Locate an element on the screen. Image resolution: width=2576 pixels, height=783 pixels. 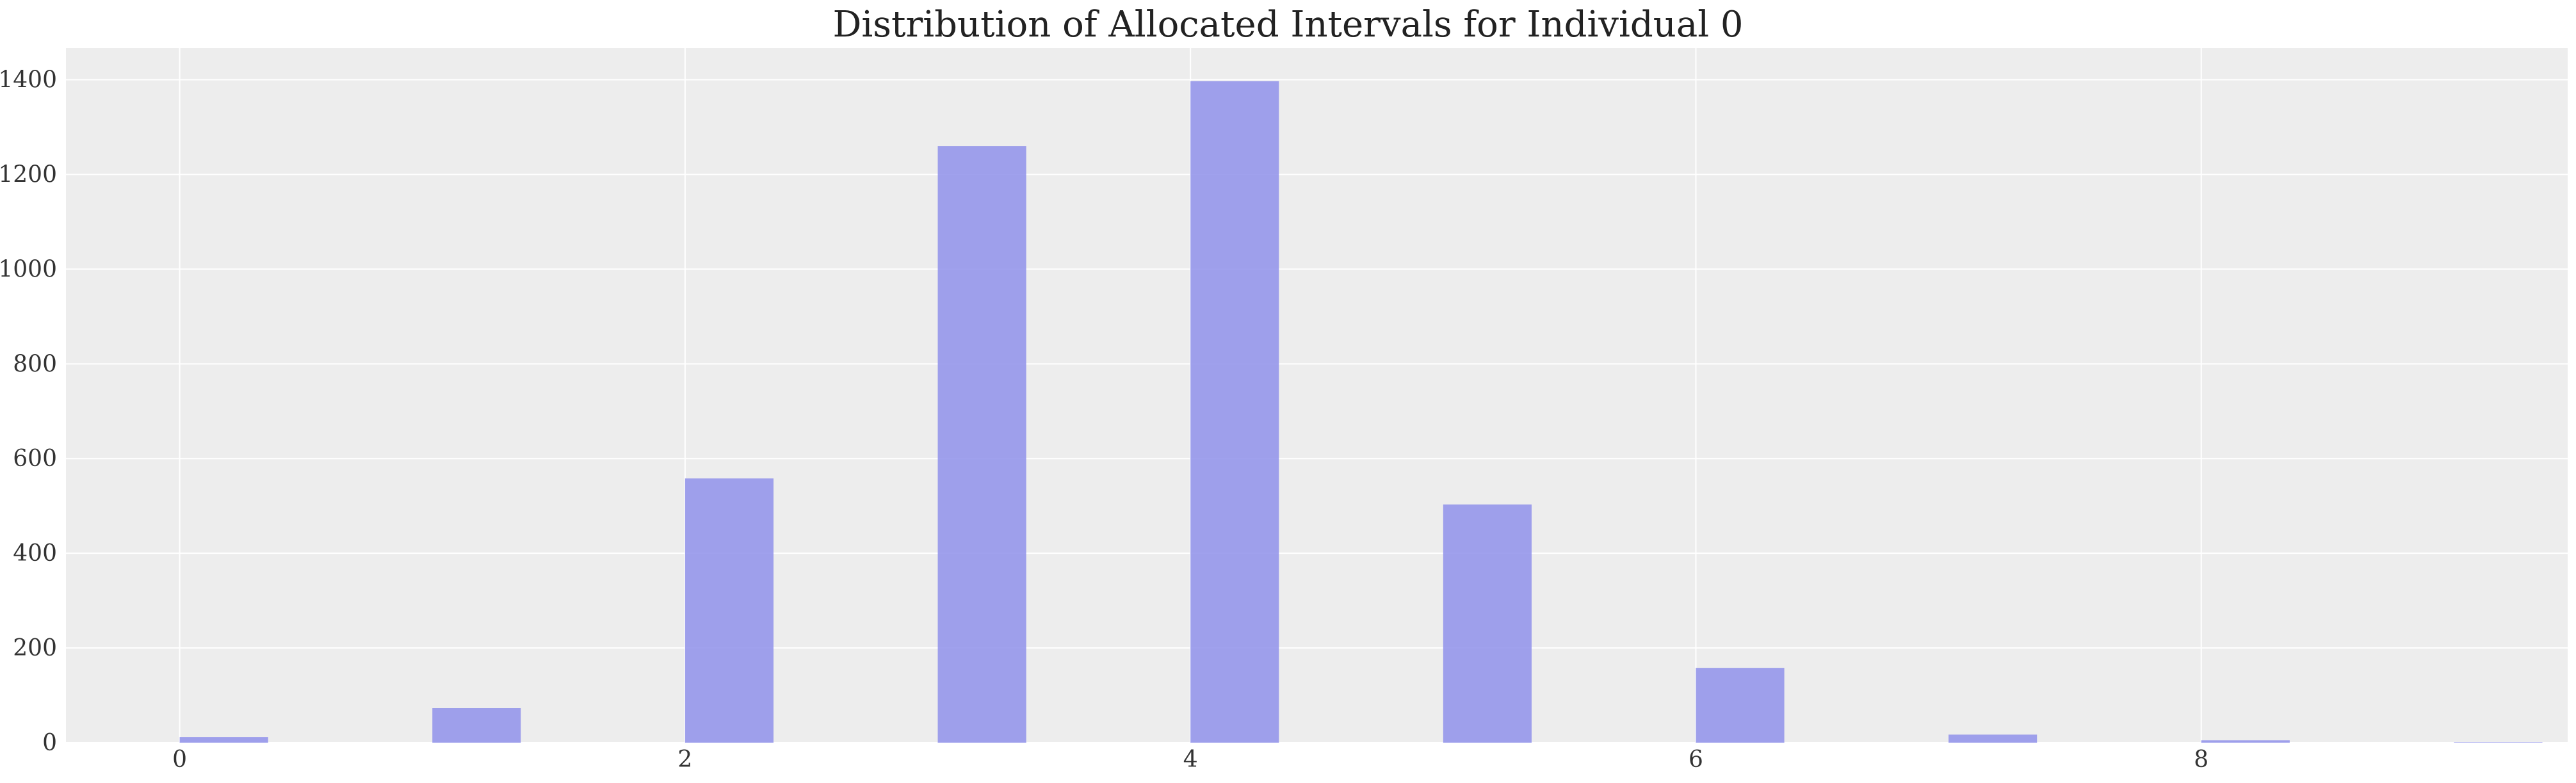
y-tick-label: 1200 is located at coordinates (28, 174).